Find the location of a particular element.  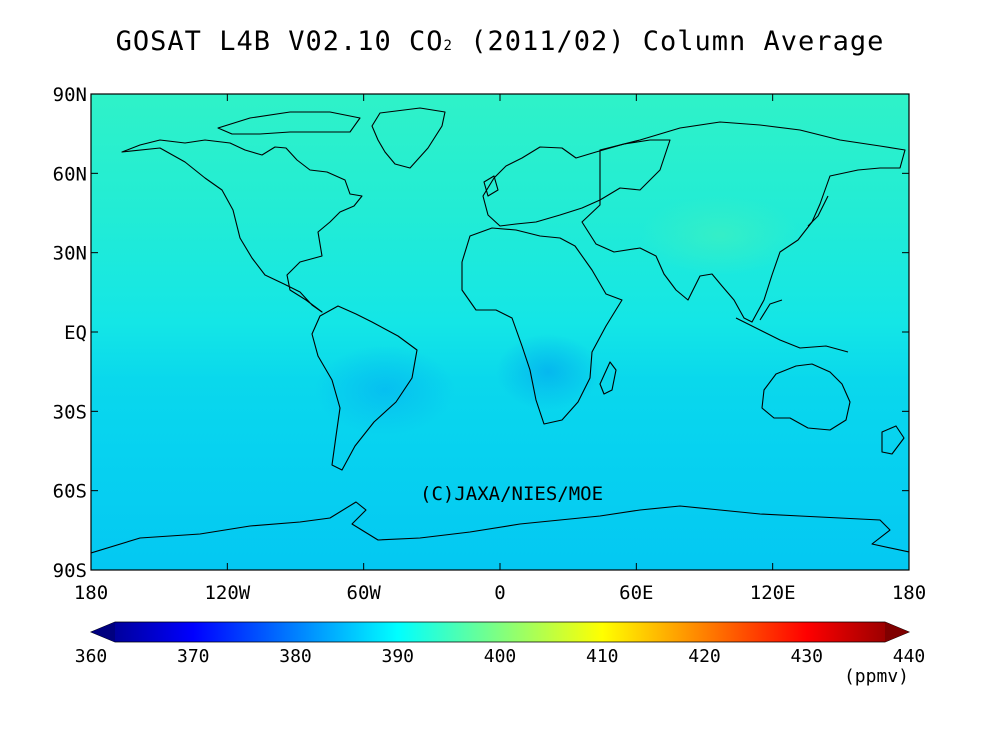

coast-asia is located at coordinates (743, 222).